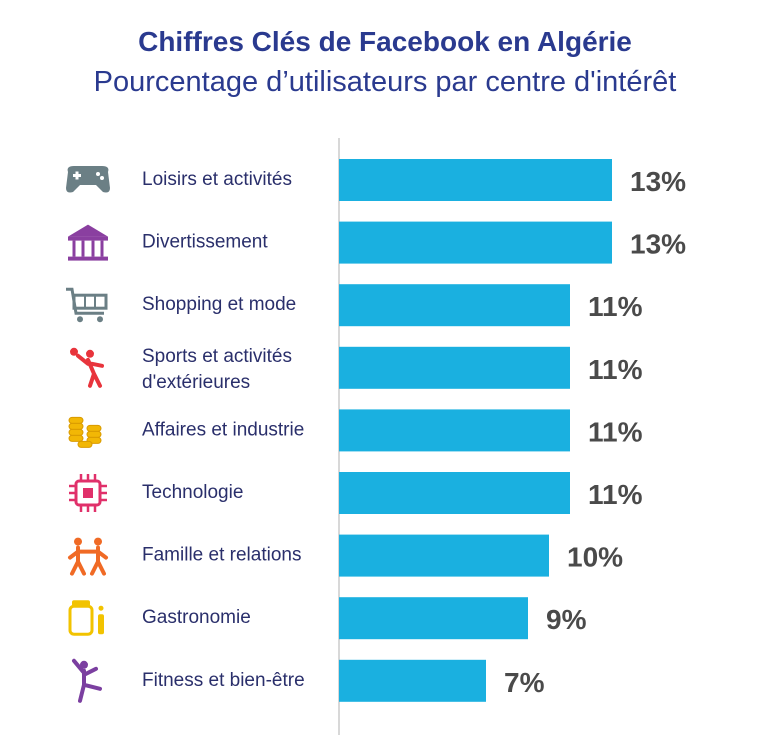  What do you see at coordinates (88, 242) in the screenshot?
I see `carousel-icon` at bounding box center [88, 242].